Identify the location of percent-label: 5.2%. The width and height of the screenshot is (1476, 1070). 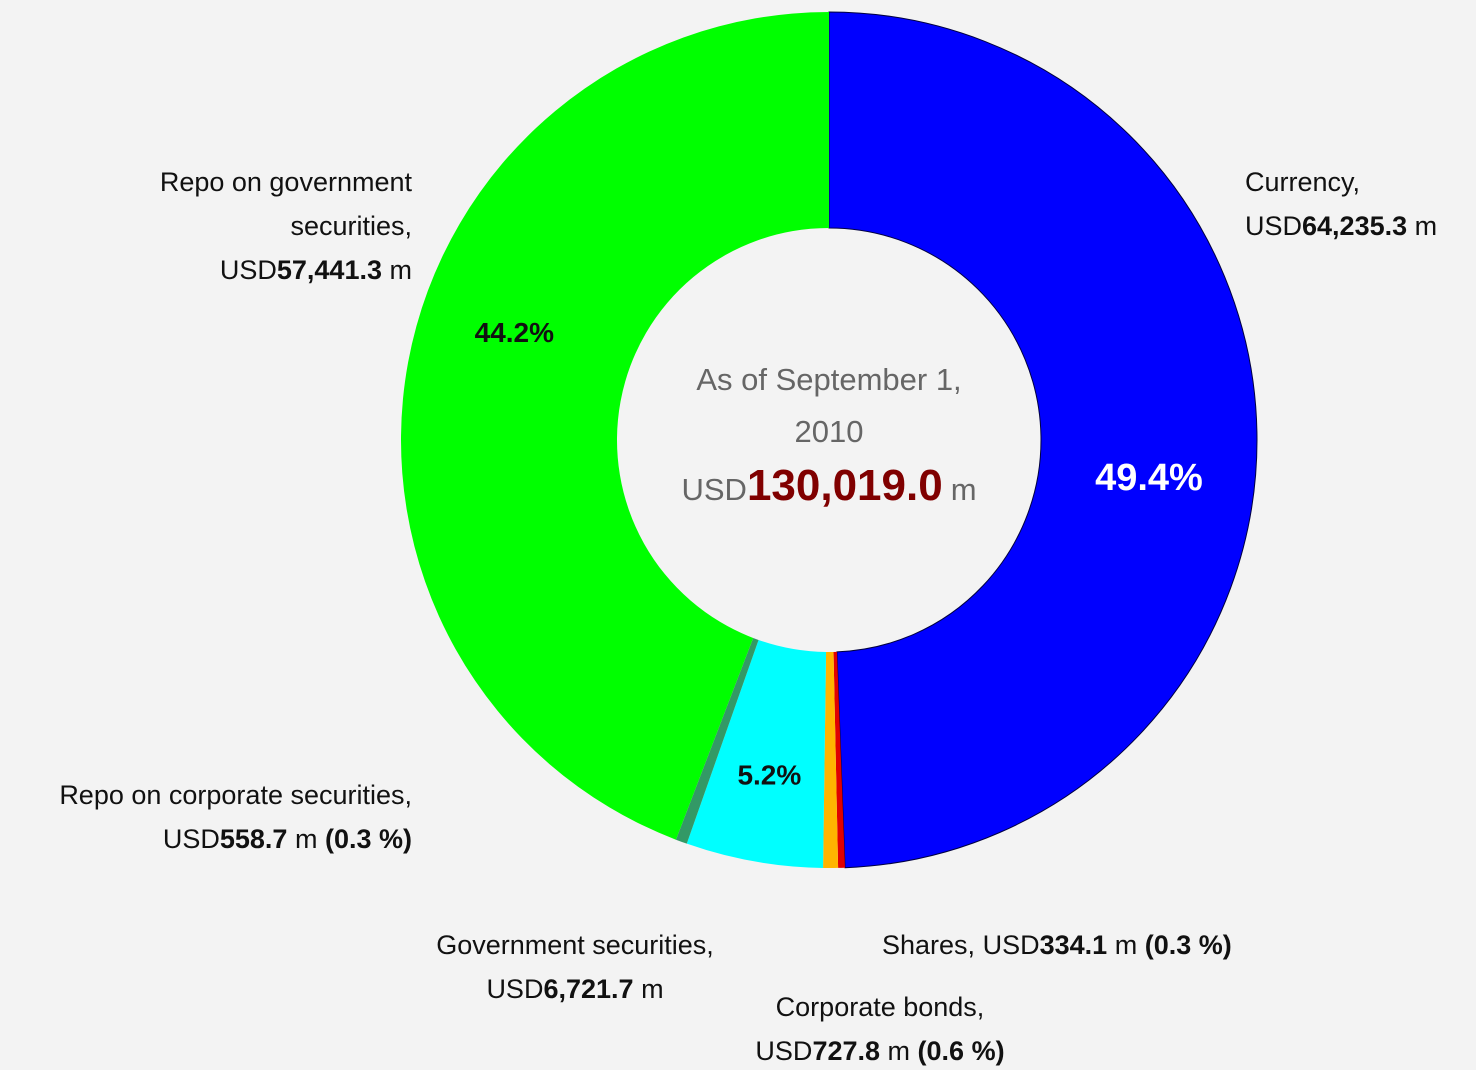
(769, 775).